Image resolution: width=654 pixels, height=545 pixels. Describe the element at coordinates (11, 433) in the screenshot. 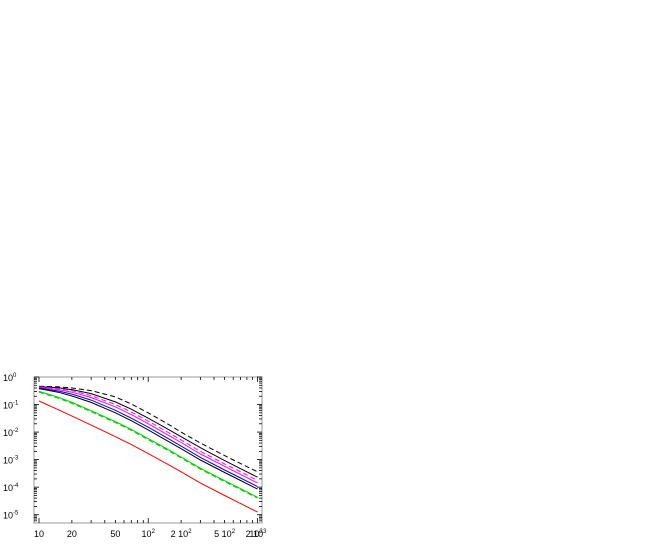

I see `y-tick-label: 10-2` at that location.